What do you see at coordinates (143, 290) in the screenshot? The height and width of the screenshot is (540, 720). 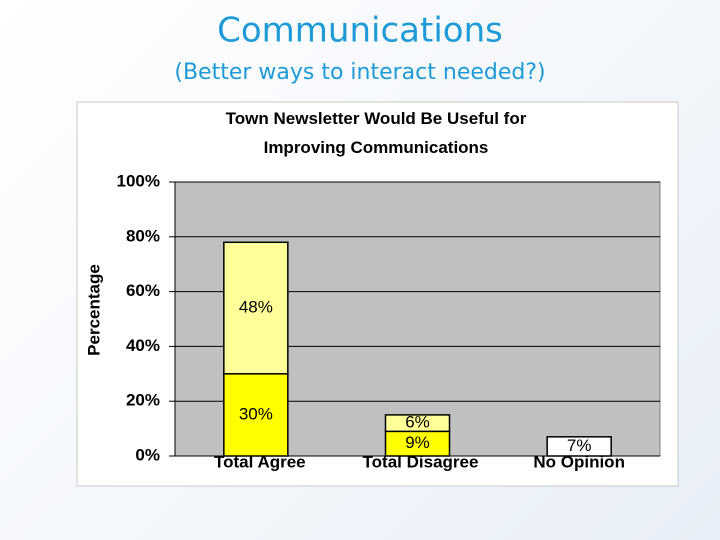 I see `y-tick-label: 60%` at bounding box center [143, 290].